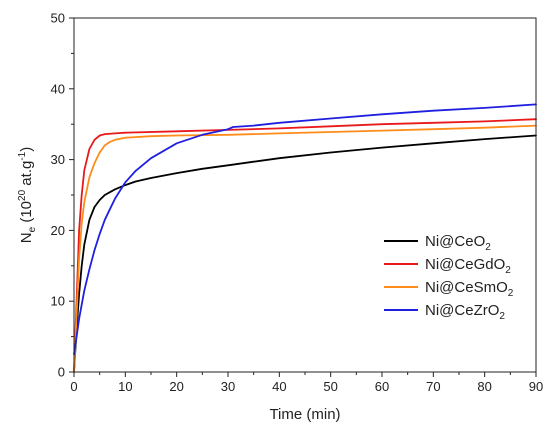  Describe the element at coordinates (58, 18) in the screenshot. I see `y-tick-label: 50` at that location.